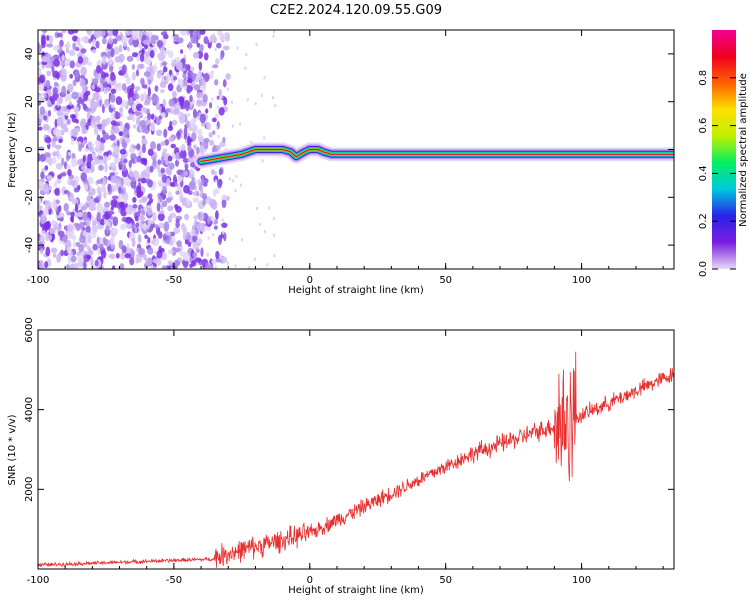  Describe the element at coordinates (29, 409) in the screenshot. I see `snr-y-tick-label: 4000` at that location.